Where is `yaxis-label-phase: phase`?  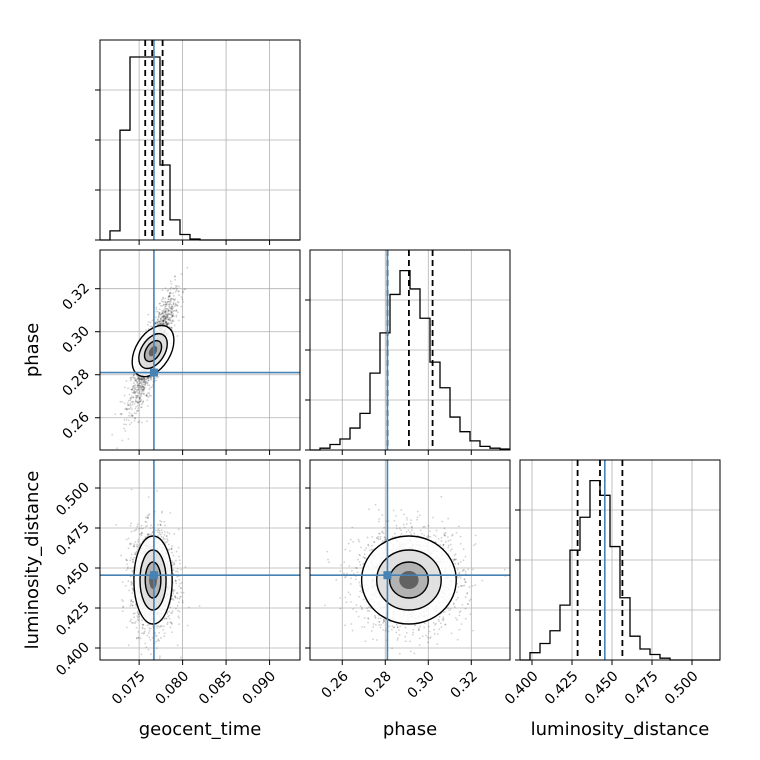
yaxis-label-phase: phase is located at coordinates (32, 350).